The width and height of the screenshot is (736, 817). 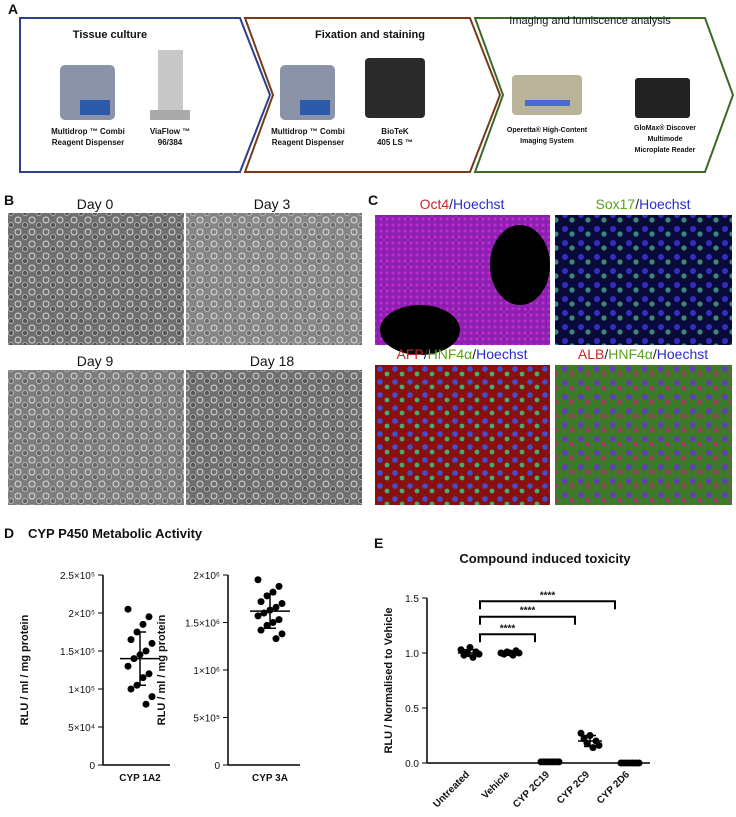 I want to click on device-label: 96/384, so click(x=170, y=142).